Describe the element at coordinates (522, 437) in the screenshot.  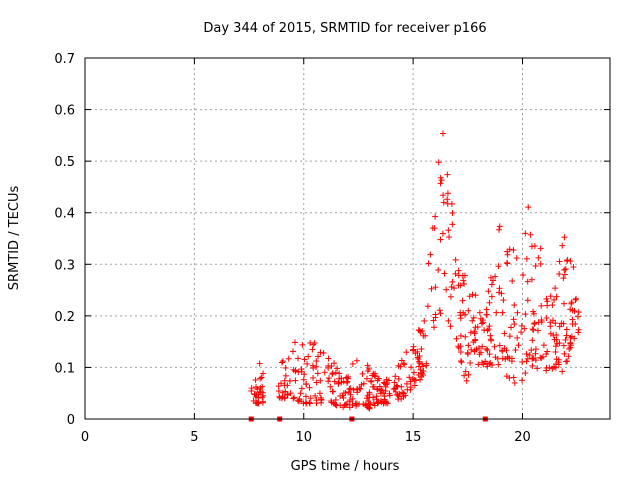
I see `x-tick-label: 20` at that location.